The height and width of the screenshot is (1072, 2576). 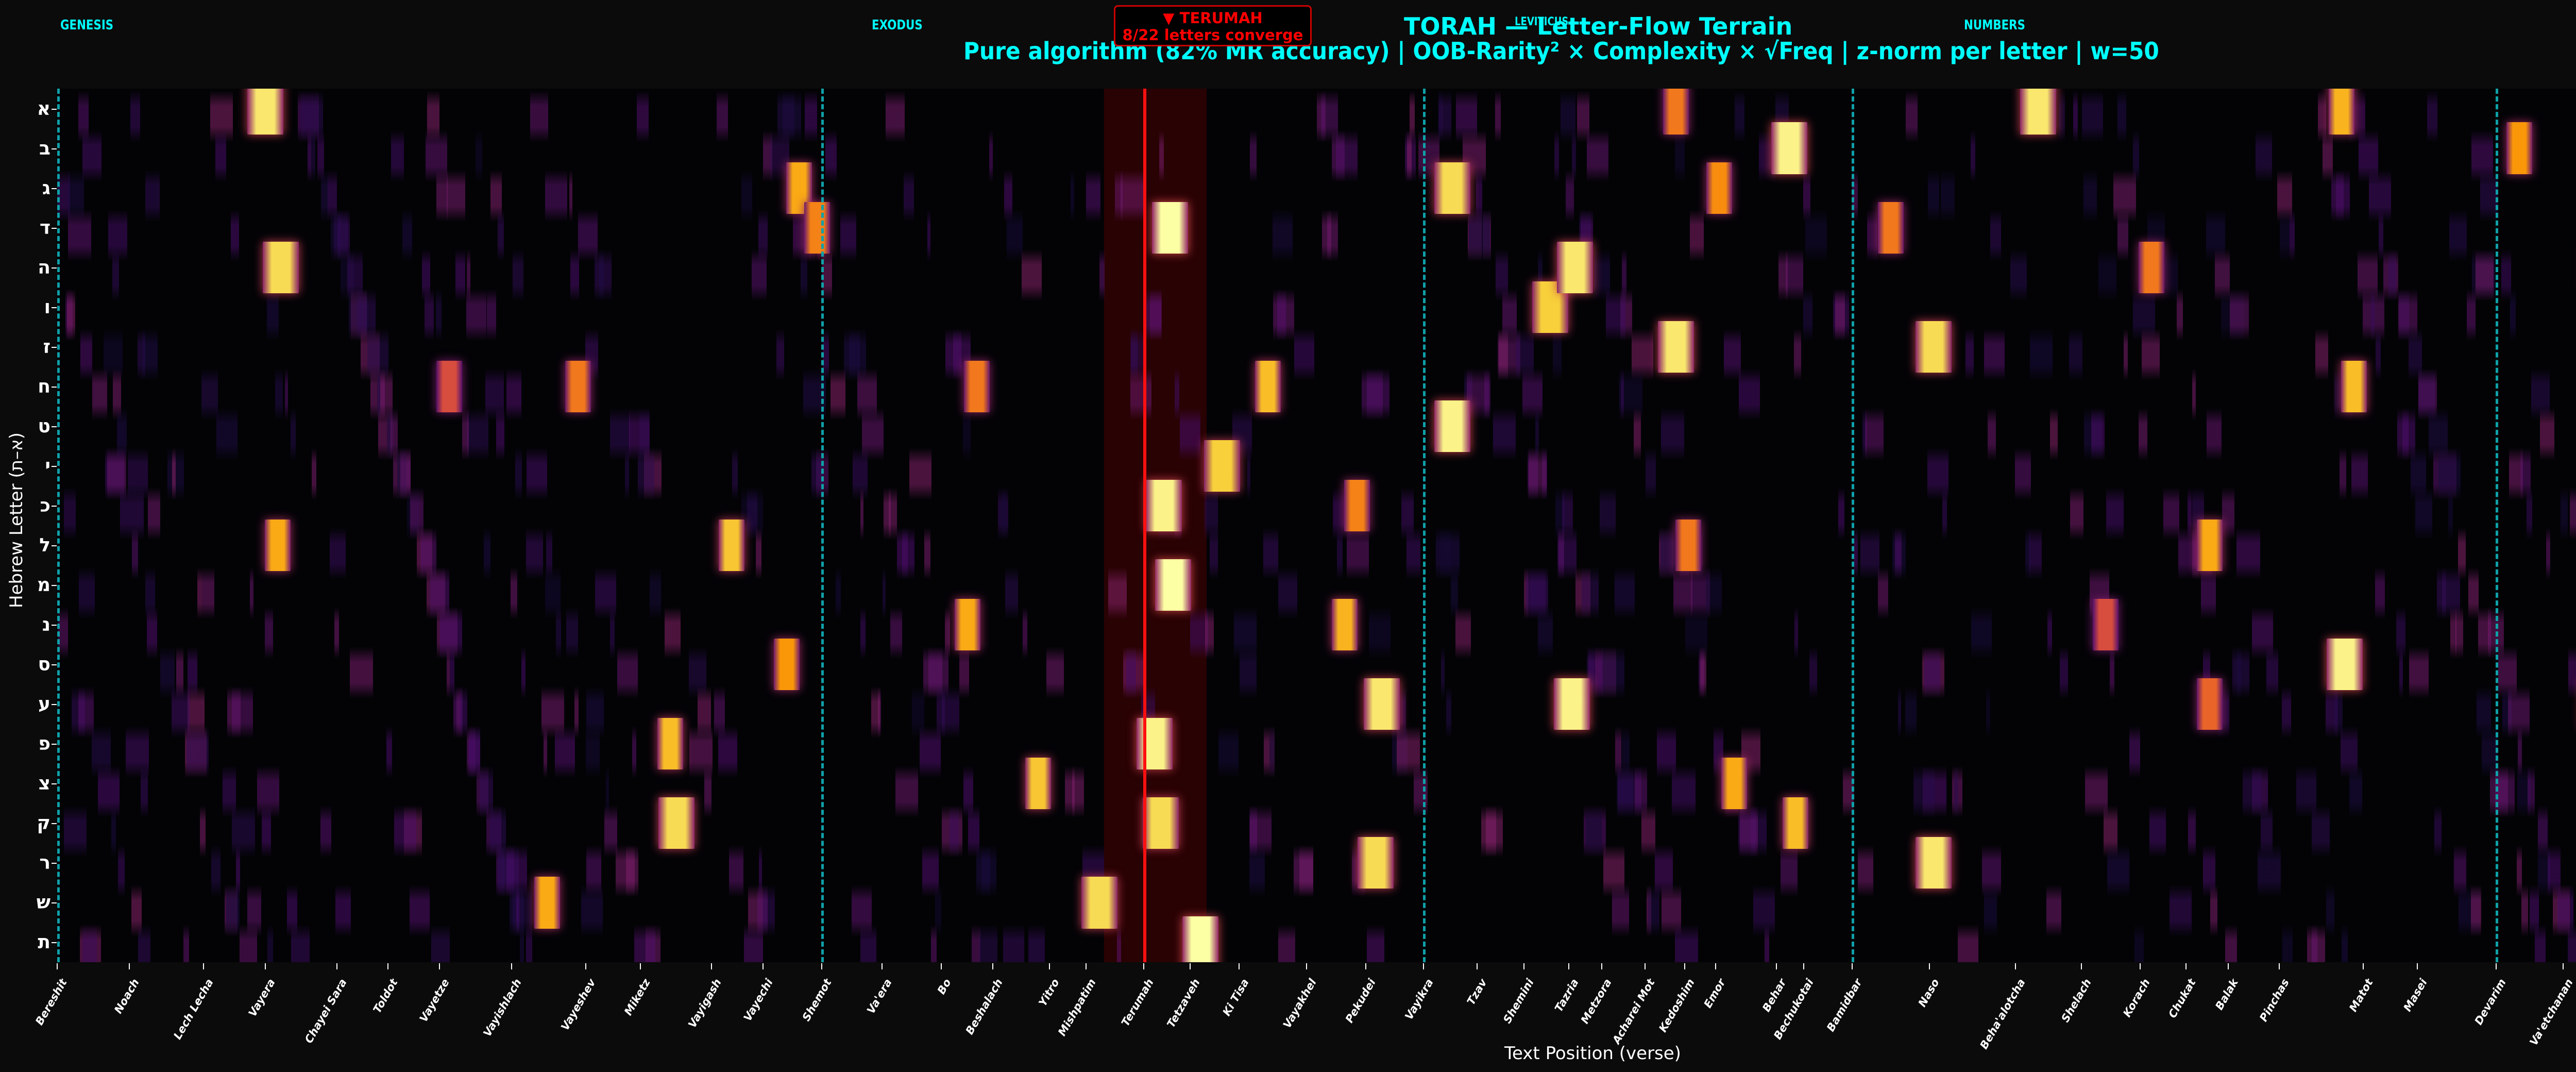 What do you see at coordinates (1929, 993) in the screenshot?
I see `x-tick-label: Naso` at bounding box center [1929, 993].